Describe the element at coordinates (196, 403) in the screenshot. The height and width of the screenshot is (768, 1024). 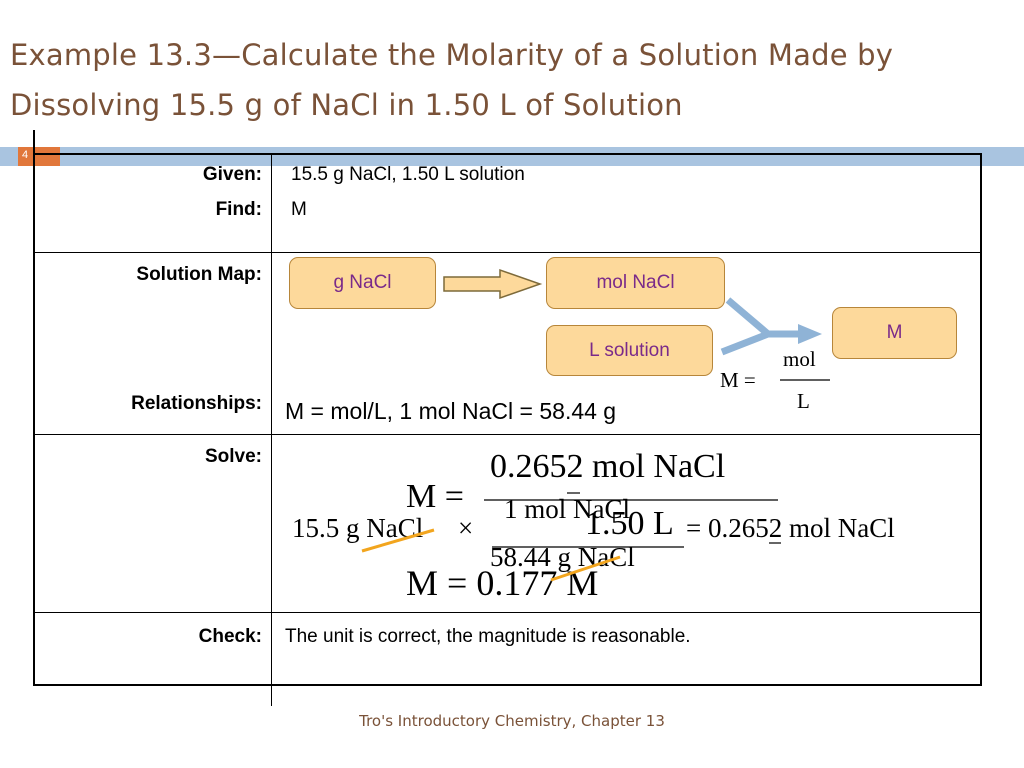
I see `relationships-label: Relationships:` at that location.